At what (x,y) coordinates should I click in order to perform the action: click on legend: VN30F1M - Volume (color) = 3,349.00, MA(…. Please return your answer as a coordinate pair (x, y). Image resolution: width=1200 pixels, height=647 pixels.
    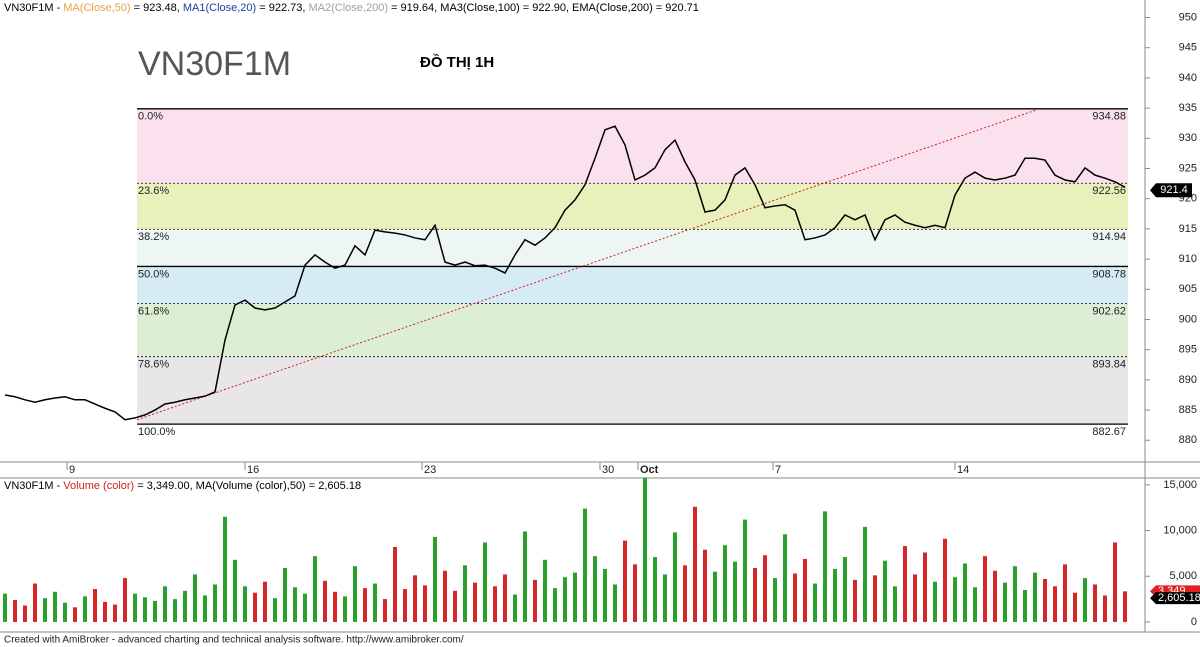
    Looking at the image, I should click on (182, 486).